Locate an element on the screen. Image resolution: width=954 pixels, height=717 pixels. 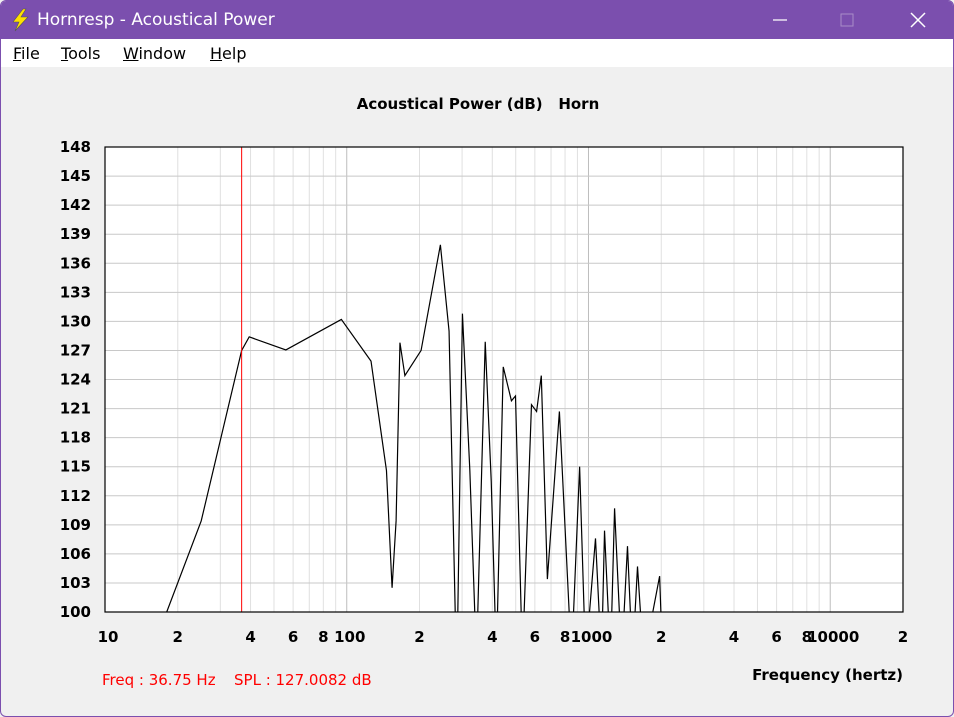
y-tick-label: 121 is located at coordinates (75, 409).